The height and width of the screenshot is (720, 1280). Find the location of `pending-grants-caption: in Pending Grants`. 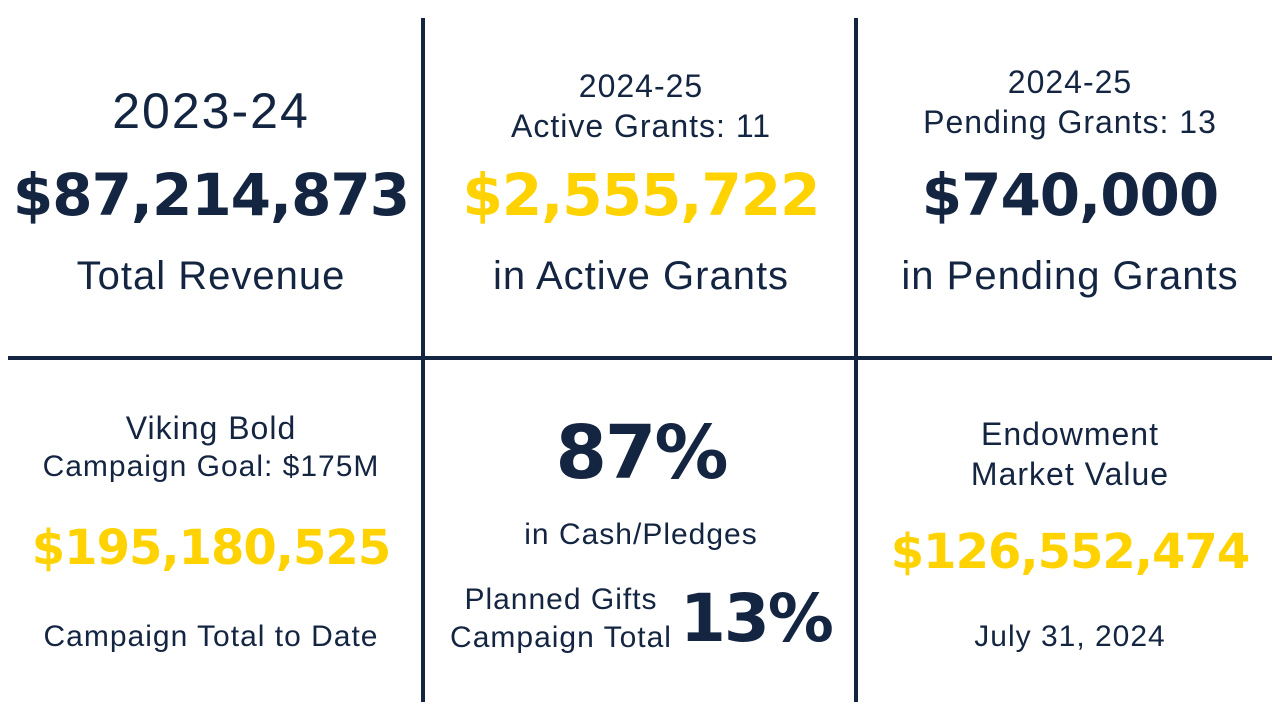

pending-grants-caption: in Pending Grants is located at coordinates (1070, 276).